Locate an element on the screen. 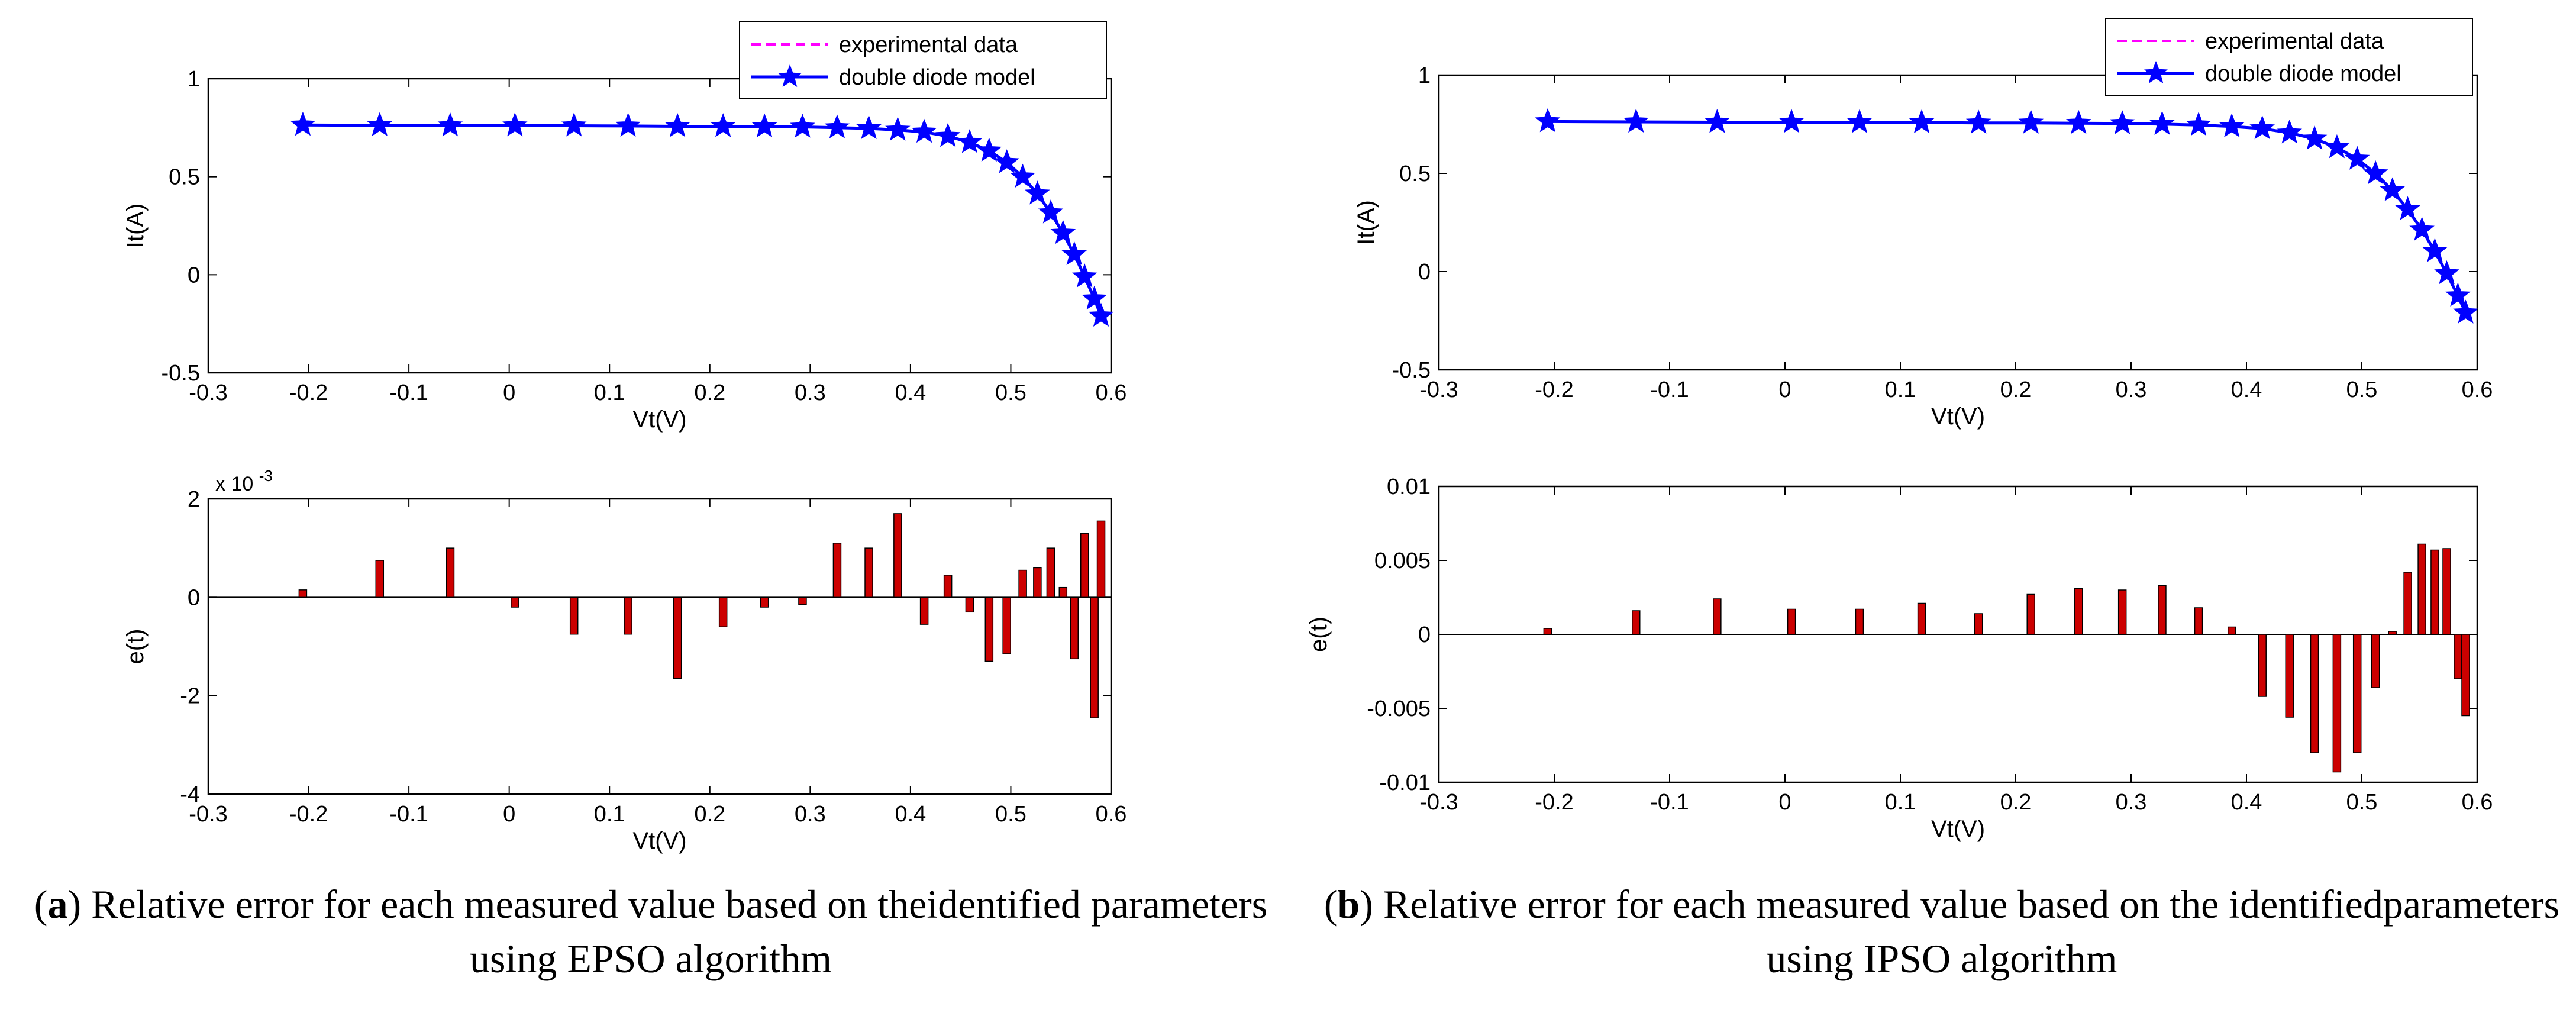 The height and width of the screenshot is (1029, 2576). caption-a-letter: a is located at coordinates (57, 904).